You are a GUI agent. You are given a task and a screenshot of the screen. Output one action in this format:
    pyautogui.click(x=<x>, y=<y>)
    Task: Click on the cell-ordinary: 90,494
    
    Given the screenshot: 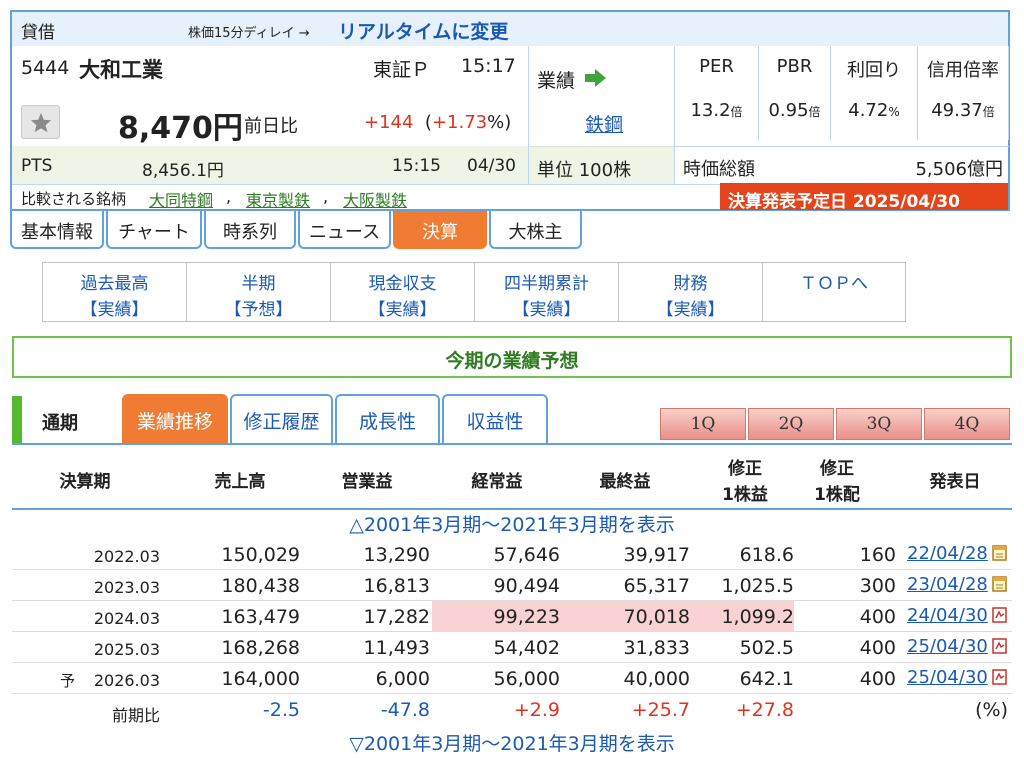 What is the action you would take?
    pyautogui.click(x=526, y=586)
    